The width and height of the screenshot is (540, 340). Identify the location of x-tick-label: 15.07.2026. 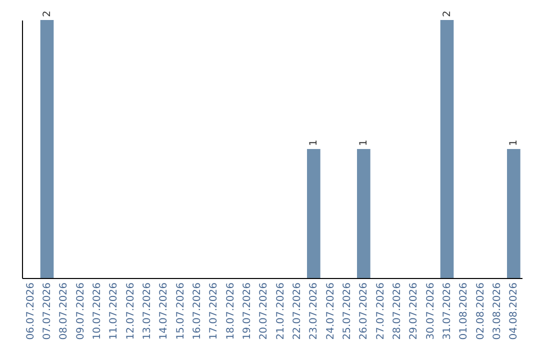
(180, 311).